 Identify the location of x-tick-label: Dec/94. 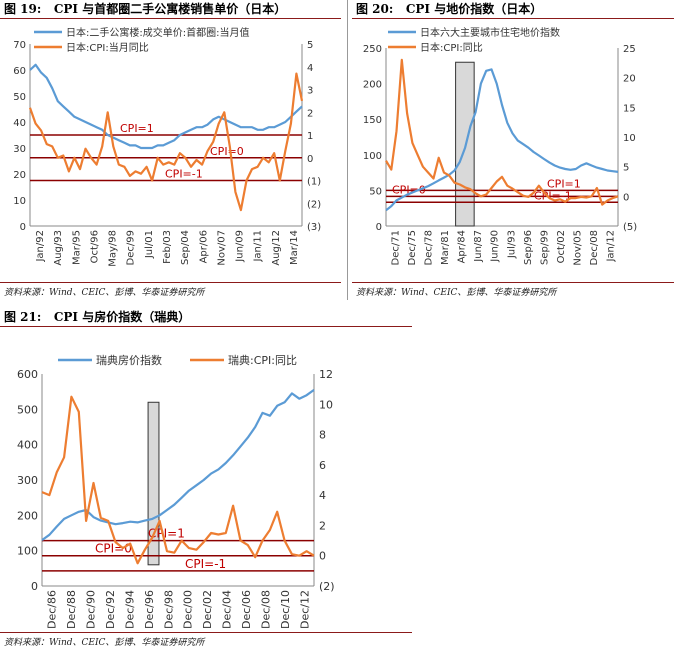
(129, 609).